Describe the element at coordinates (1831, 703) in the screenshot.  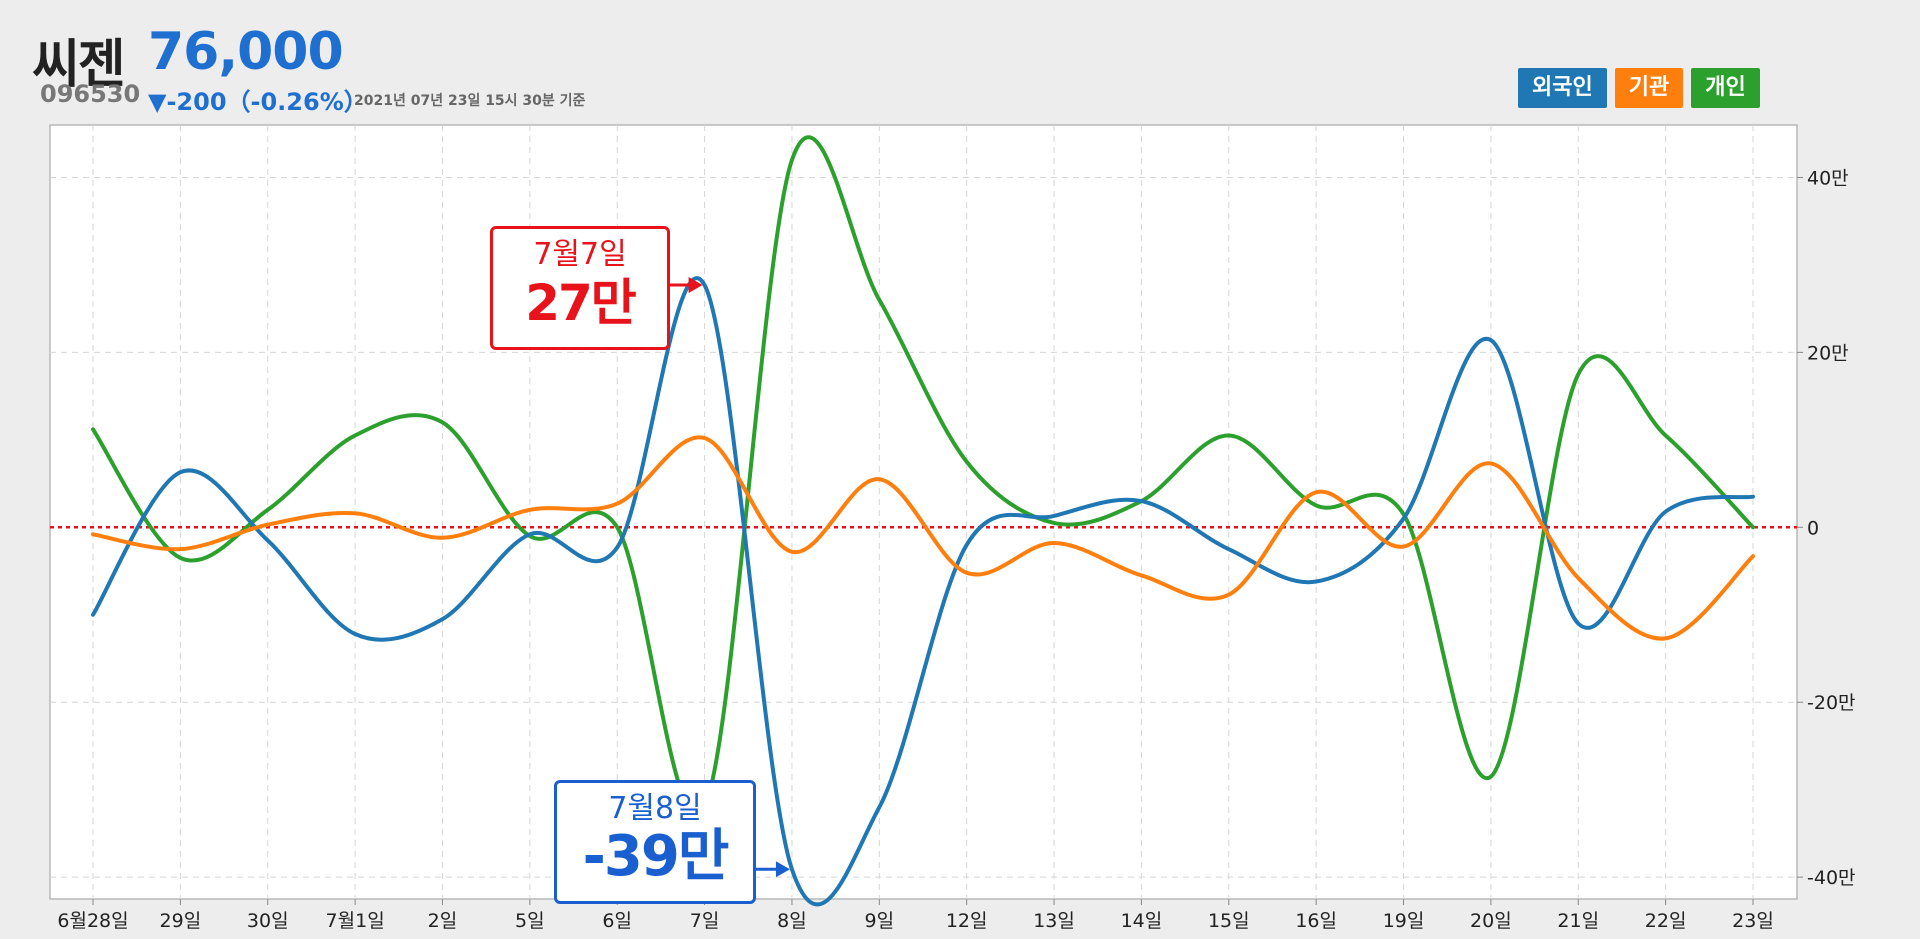
I see `y-tick-label: -20만` at that location.